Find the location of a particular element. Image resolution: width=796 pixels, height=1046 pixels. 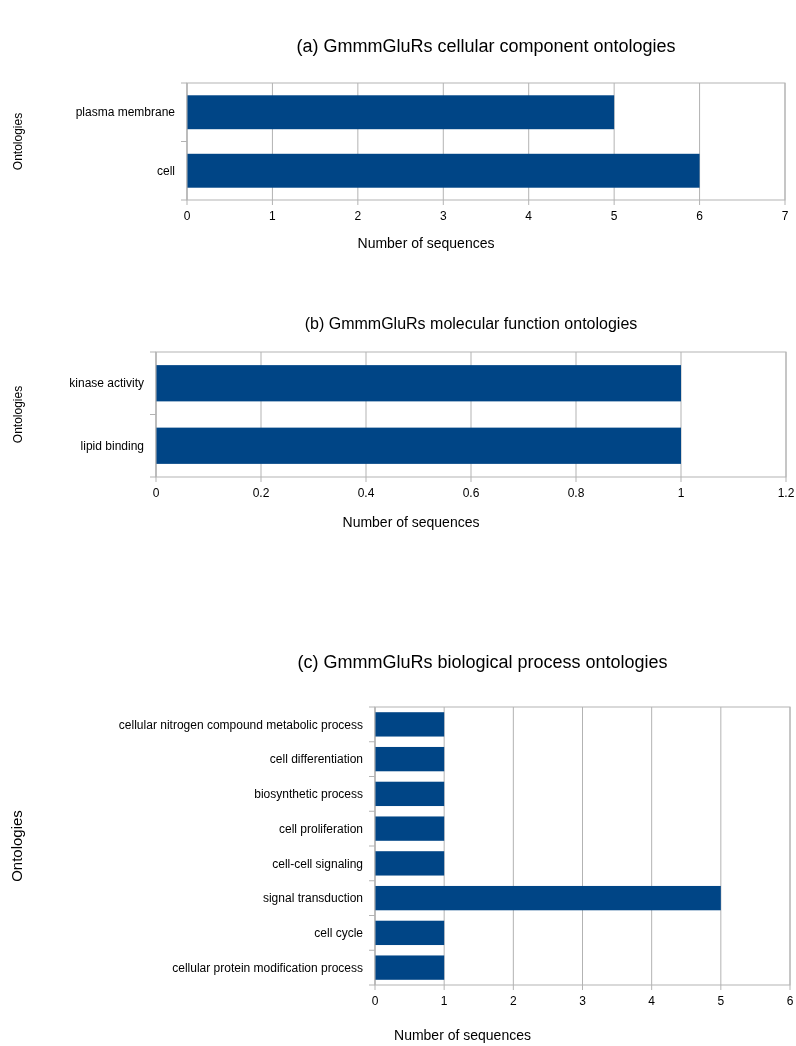

chart-title: (b) GmmmGluRs molecular function ontologies is located at coordinates (471, 323).